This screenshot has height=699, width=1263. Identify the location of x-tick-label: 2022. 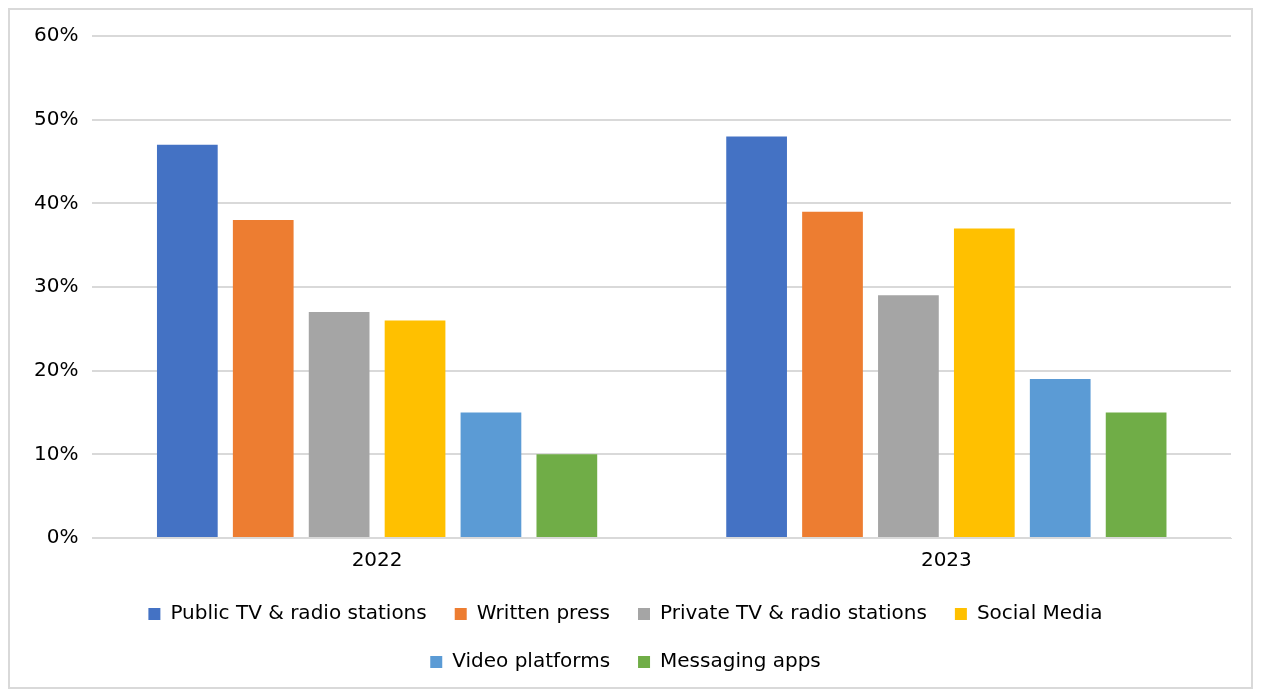
(377, 559).